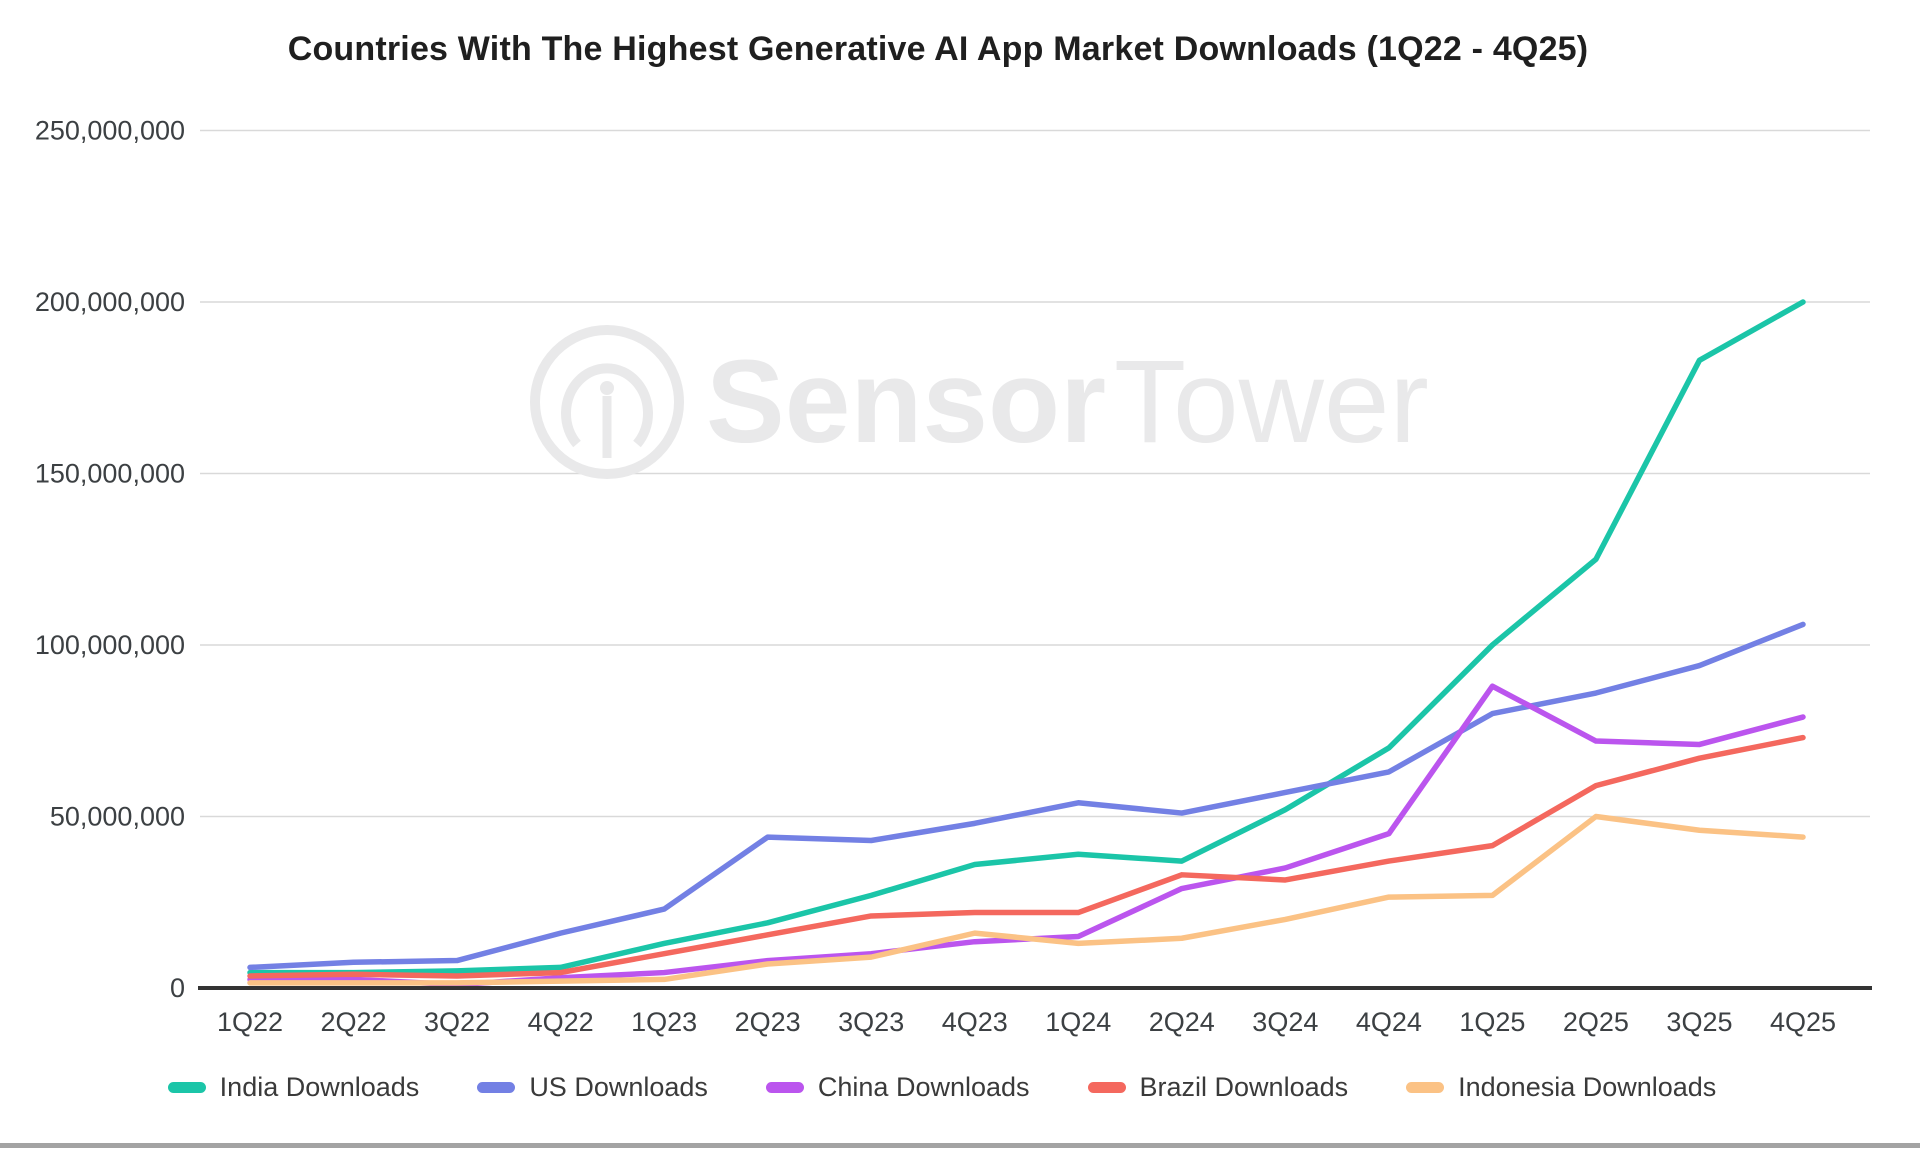 This screenshot has width=1920, height=1152. What do you see at coordinates (1587, 1087) in the screenshot?
I see `legend-item-label: Indonesia Downloads` at bounding box center [1587, 1087].